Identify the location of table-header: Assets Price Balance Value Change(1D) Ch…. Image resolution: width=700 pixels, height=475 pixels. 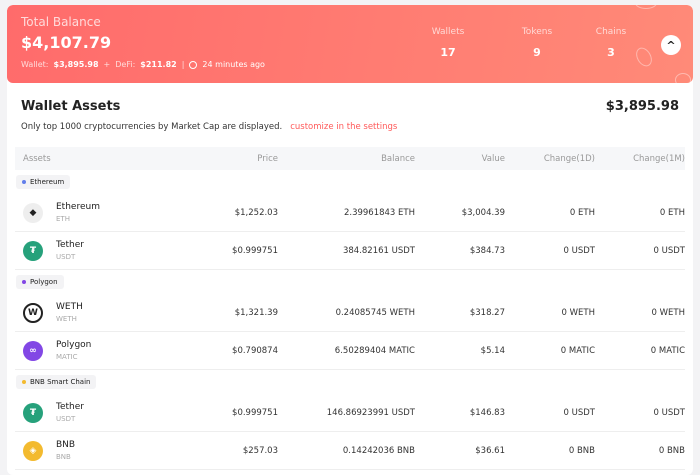
(350, 158).